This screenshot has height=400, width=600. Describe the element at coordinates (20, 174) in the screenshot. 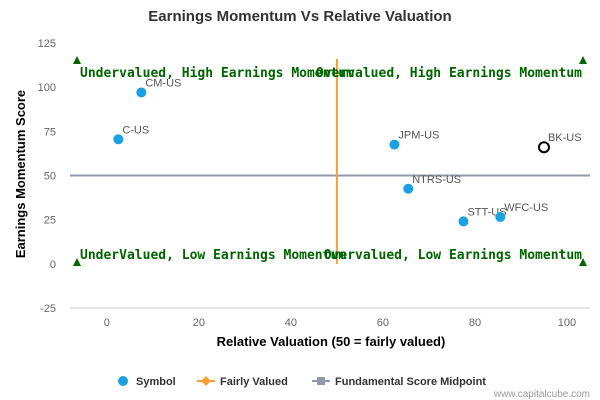

I see `y-axis-label: Earnings Momentum Score` at that location.